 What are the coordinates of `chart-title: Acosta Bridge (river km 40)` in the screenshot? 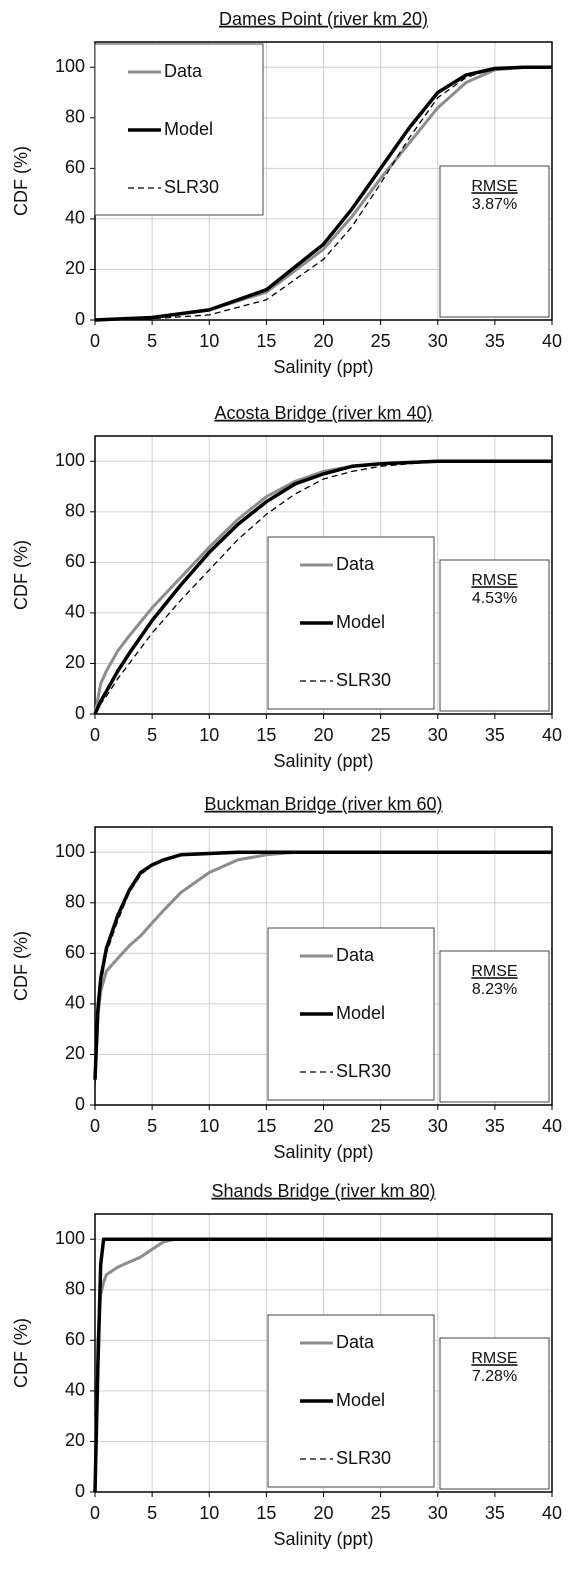 It's located at (323, 413).